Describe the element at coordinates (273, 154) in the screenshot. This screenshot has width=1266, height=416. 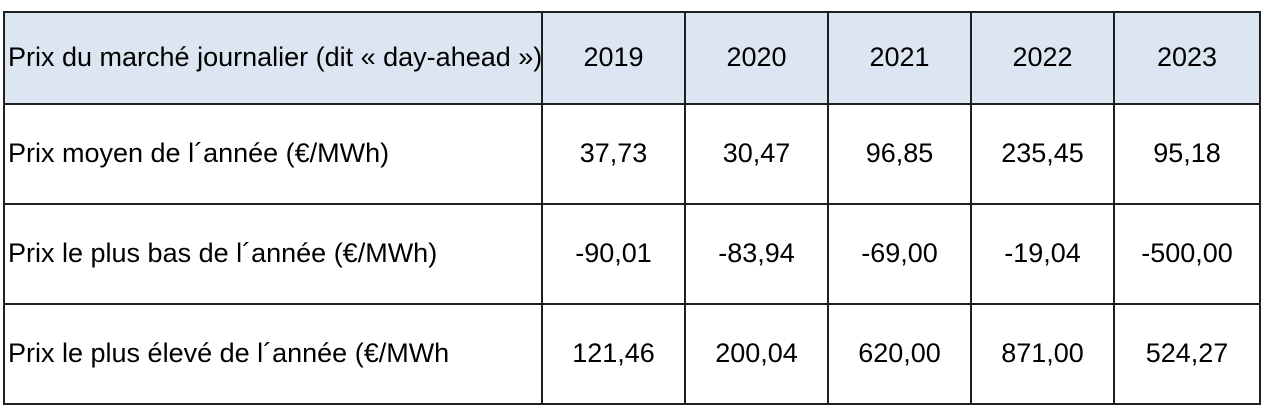
I see `row-label-average-price: Prix moyen de l´année (€/MWh)` at that location.